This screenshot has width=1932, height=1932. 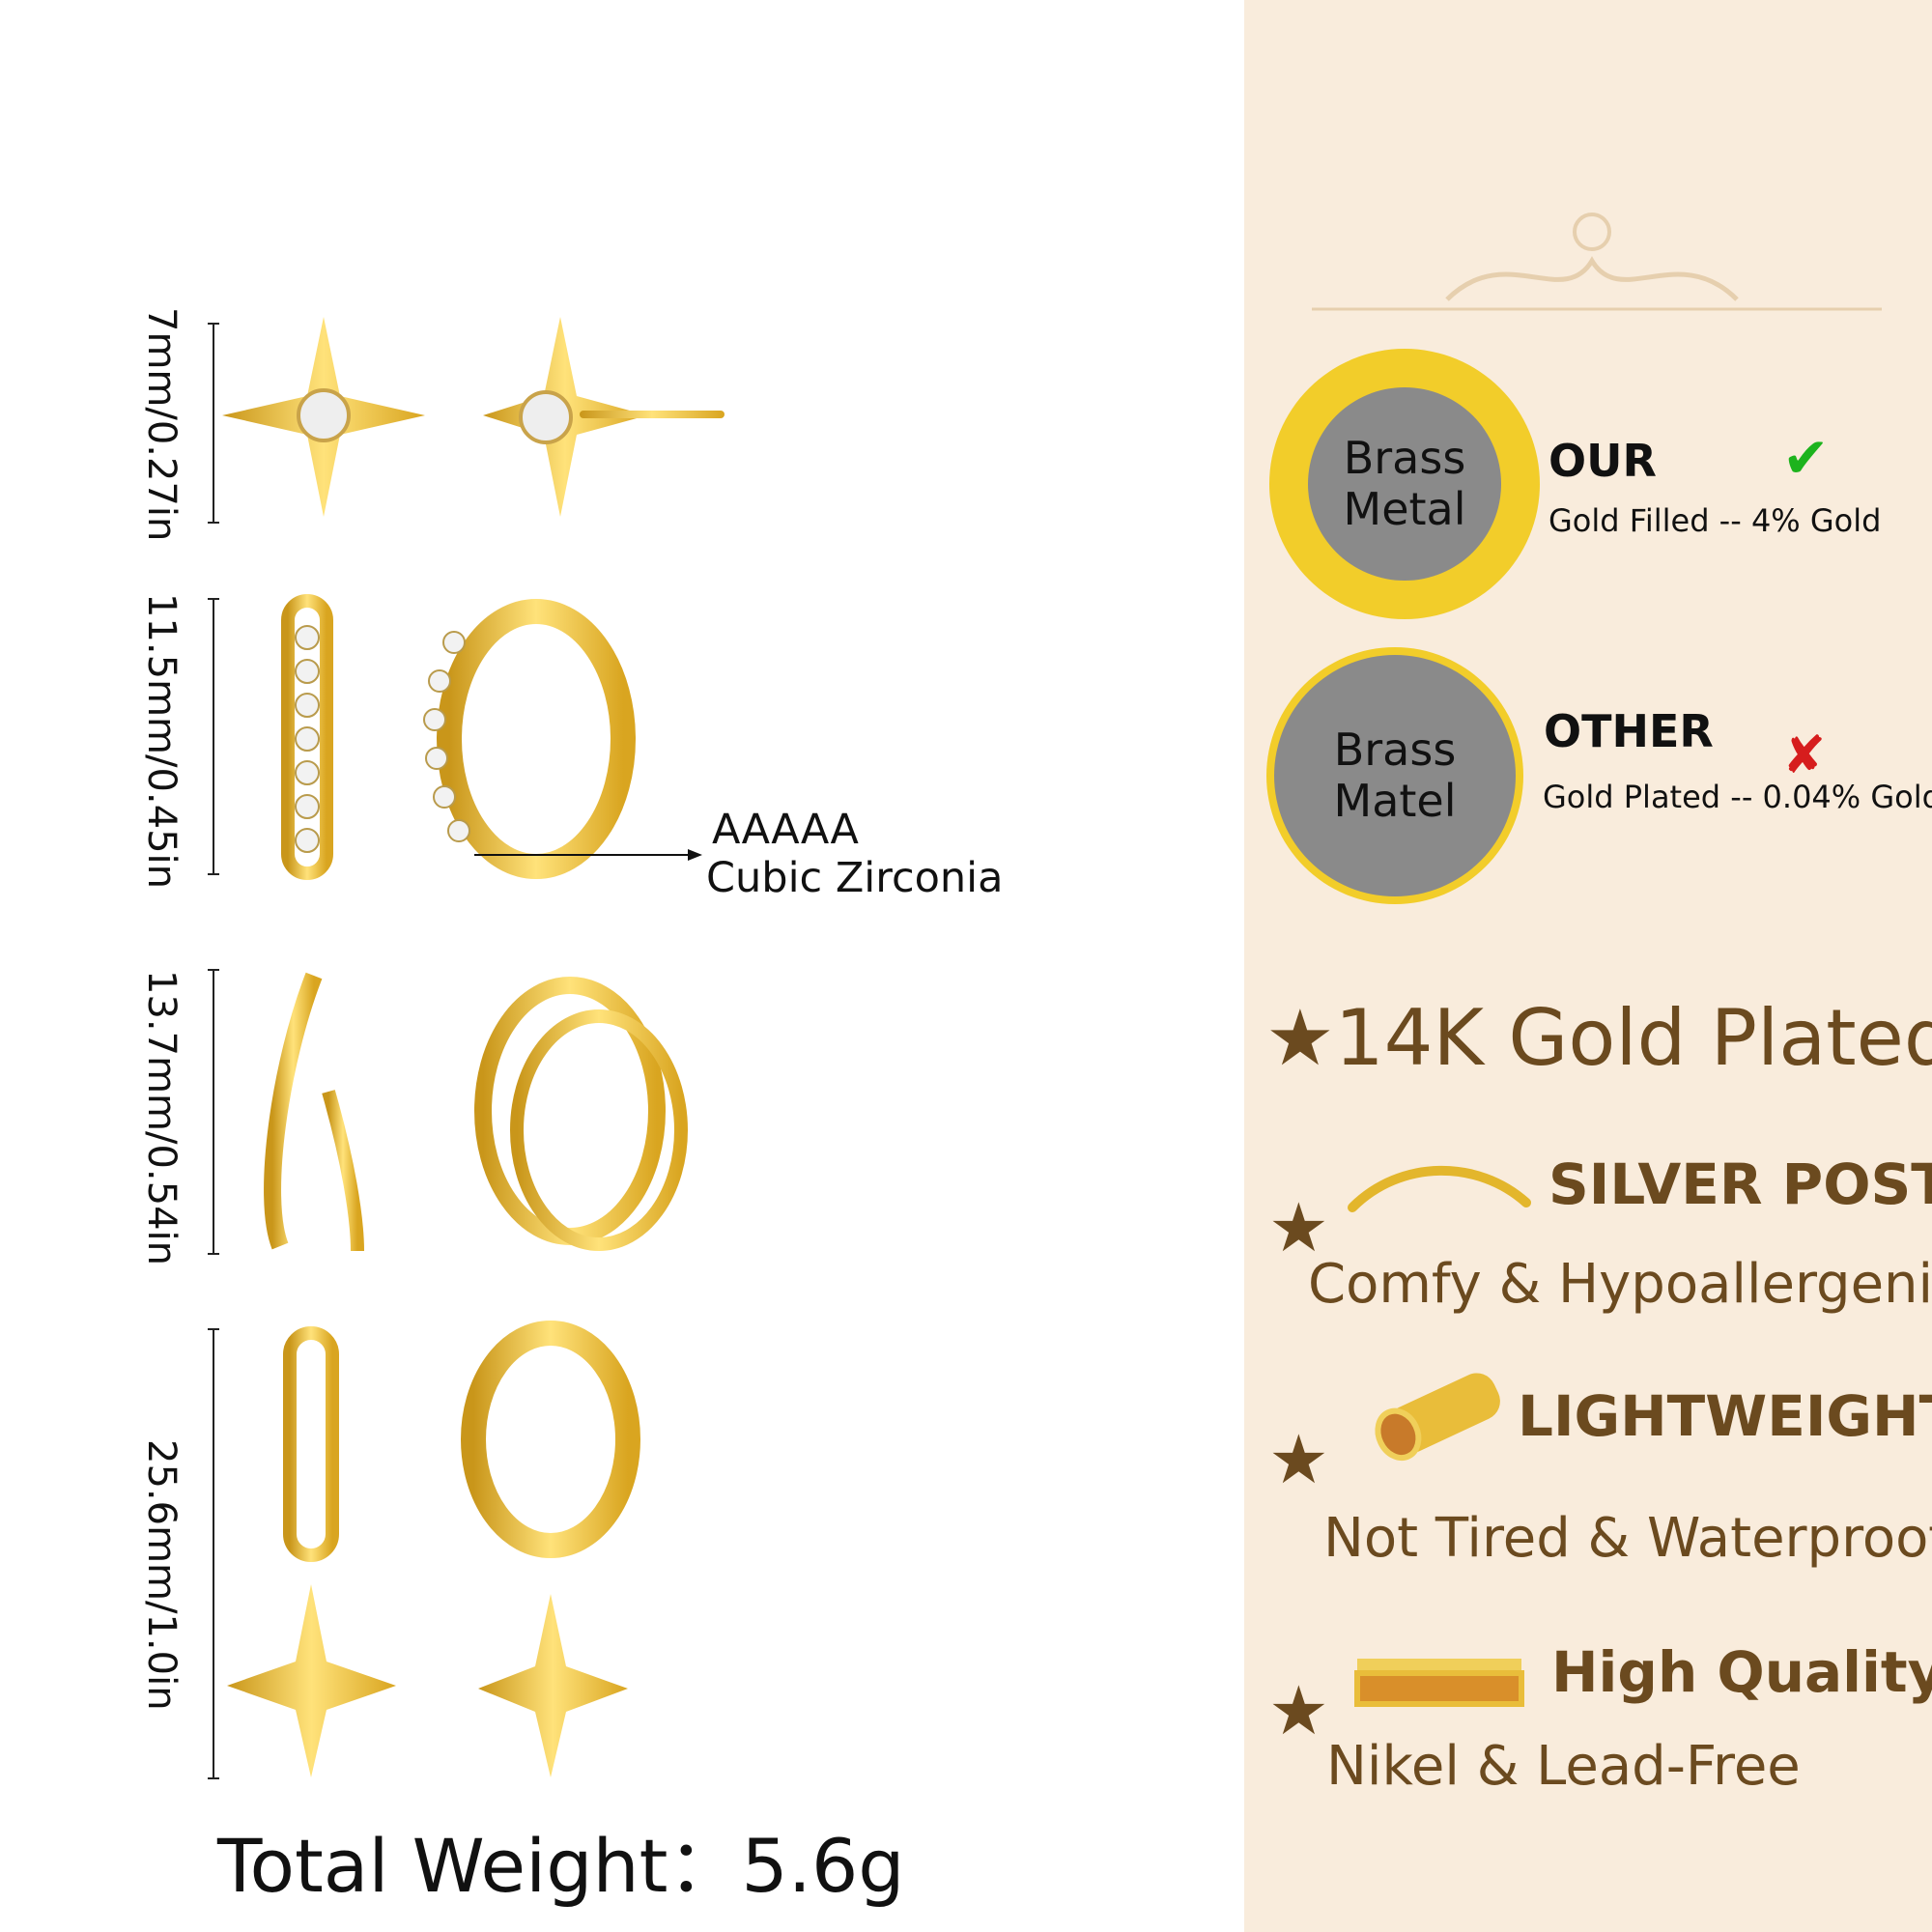 I want to click on feature-title: SILVER POST, so click(x=1740, y=1184).